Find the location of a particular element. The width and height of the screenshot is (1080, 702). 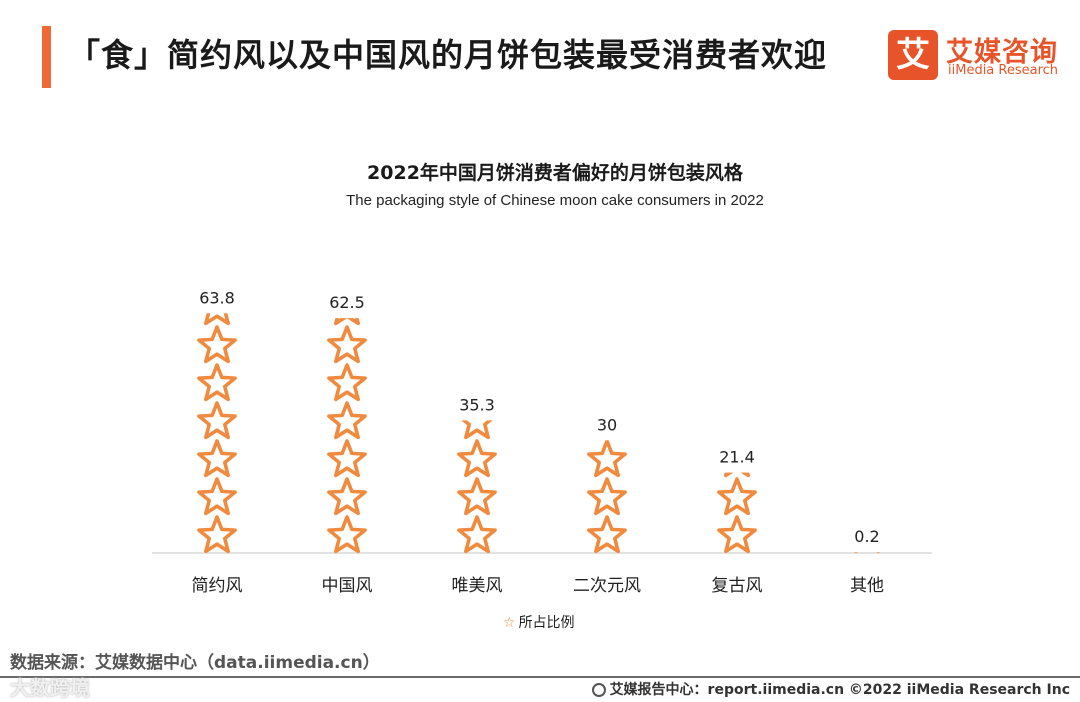

iimedia-logo: 艾 艾媒咨询 iiMedia Research is located at coordinates (978, 56).